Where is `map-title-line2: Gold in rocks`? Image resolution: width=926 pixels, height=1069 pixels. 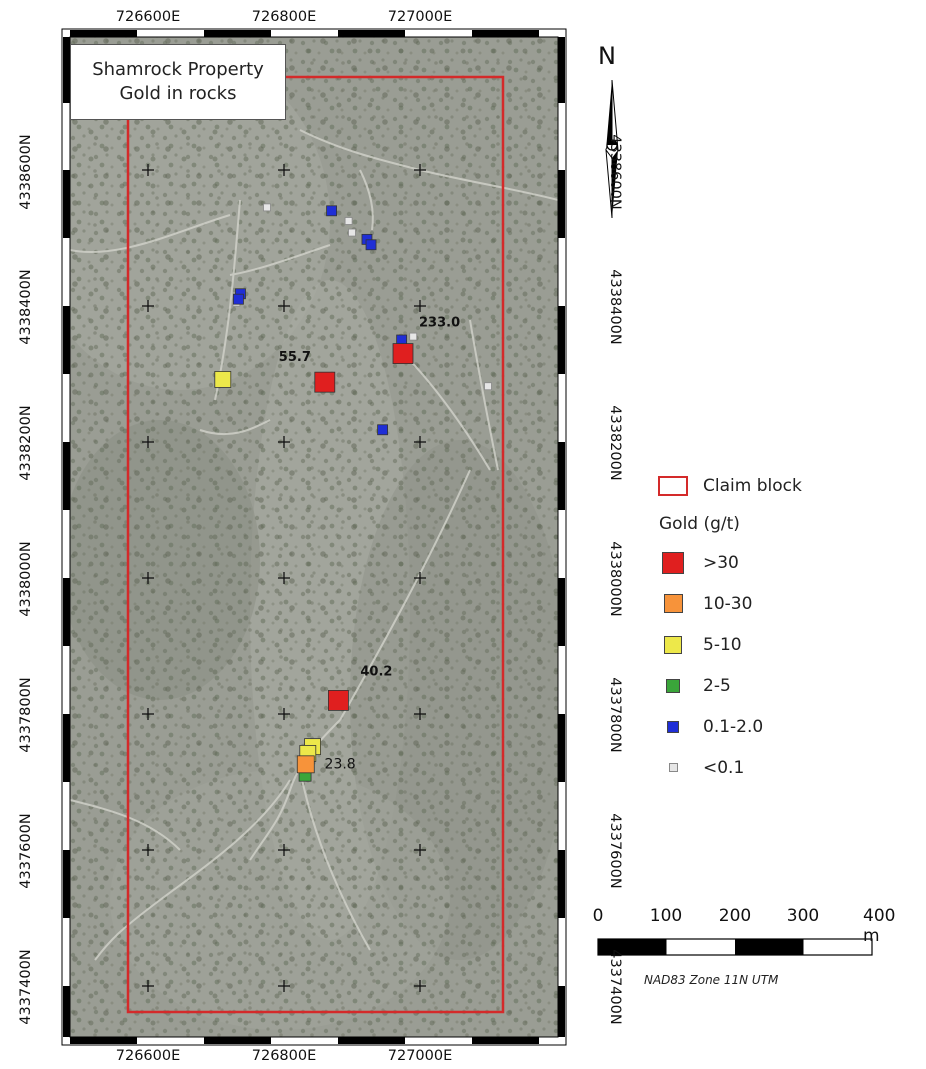 map-title-line2: Gold in rocks is located at coordinates (178, 93).